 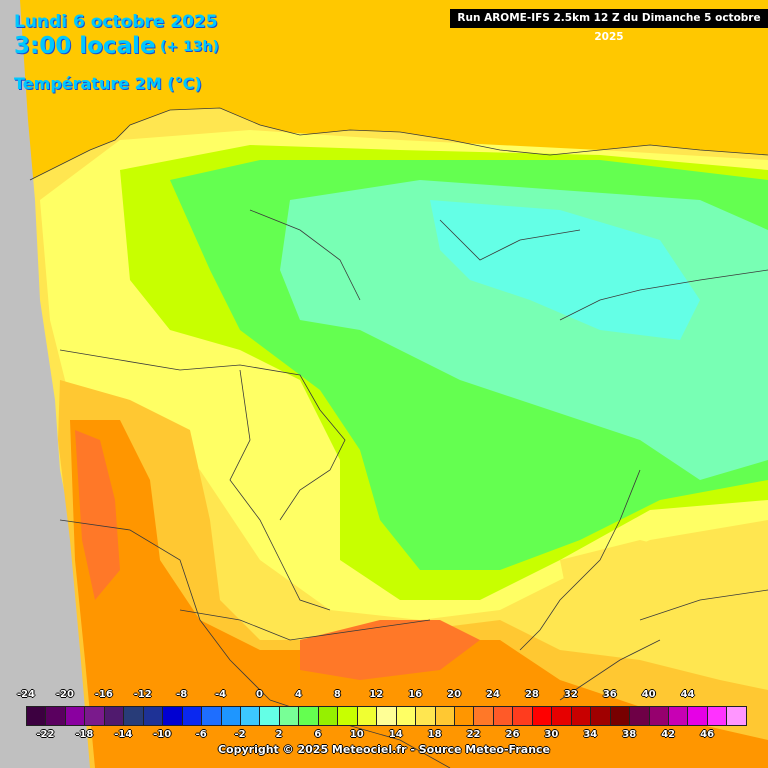 What do you see at coordinates (337, 694) in the screenshot?
I see `legend-tick-label: 8` at bounding box center [337, 694].